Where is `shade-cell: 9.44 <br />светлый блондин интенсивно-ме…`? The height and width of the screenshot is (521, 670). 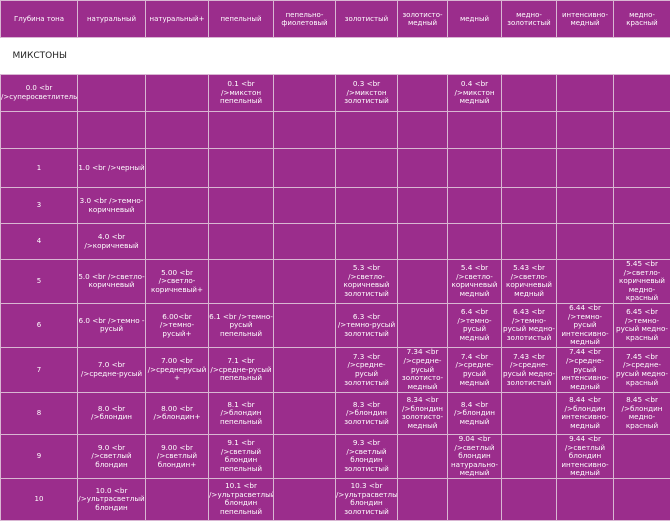 shade-cell: 9.44 <br />светлый блондин интенсивно-ме… is located at coordinates (585, 456).